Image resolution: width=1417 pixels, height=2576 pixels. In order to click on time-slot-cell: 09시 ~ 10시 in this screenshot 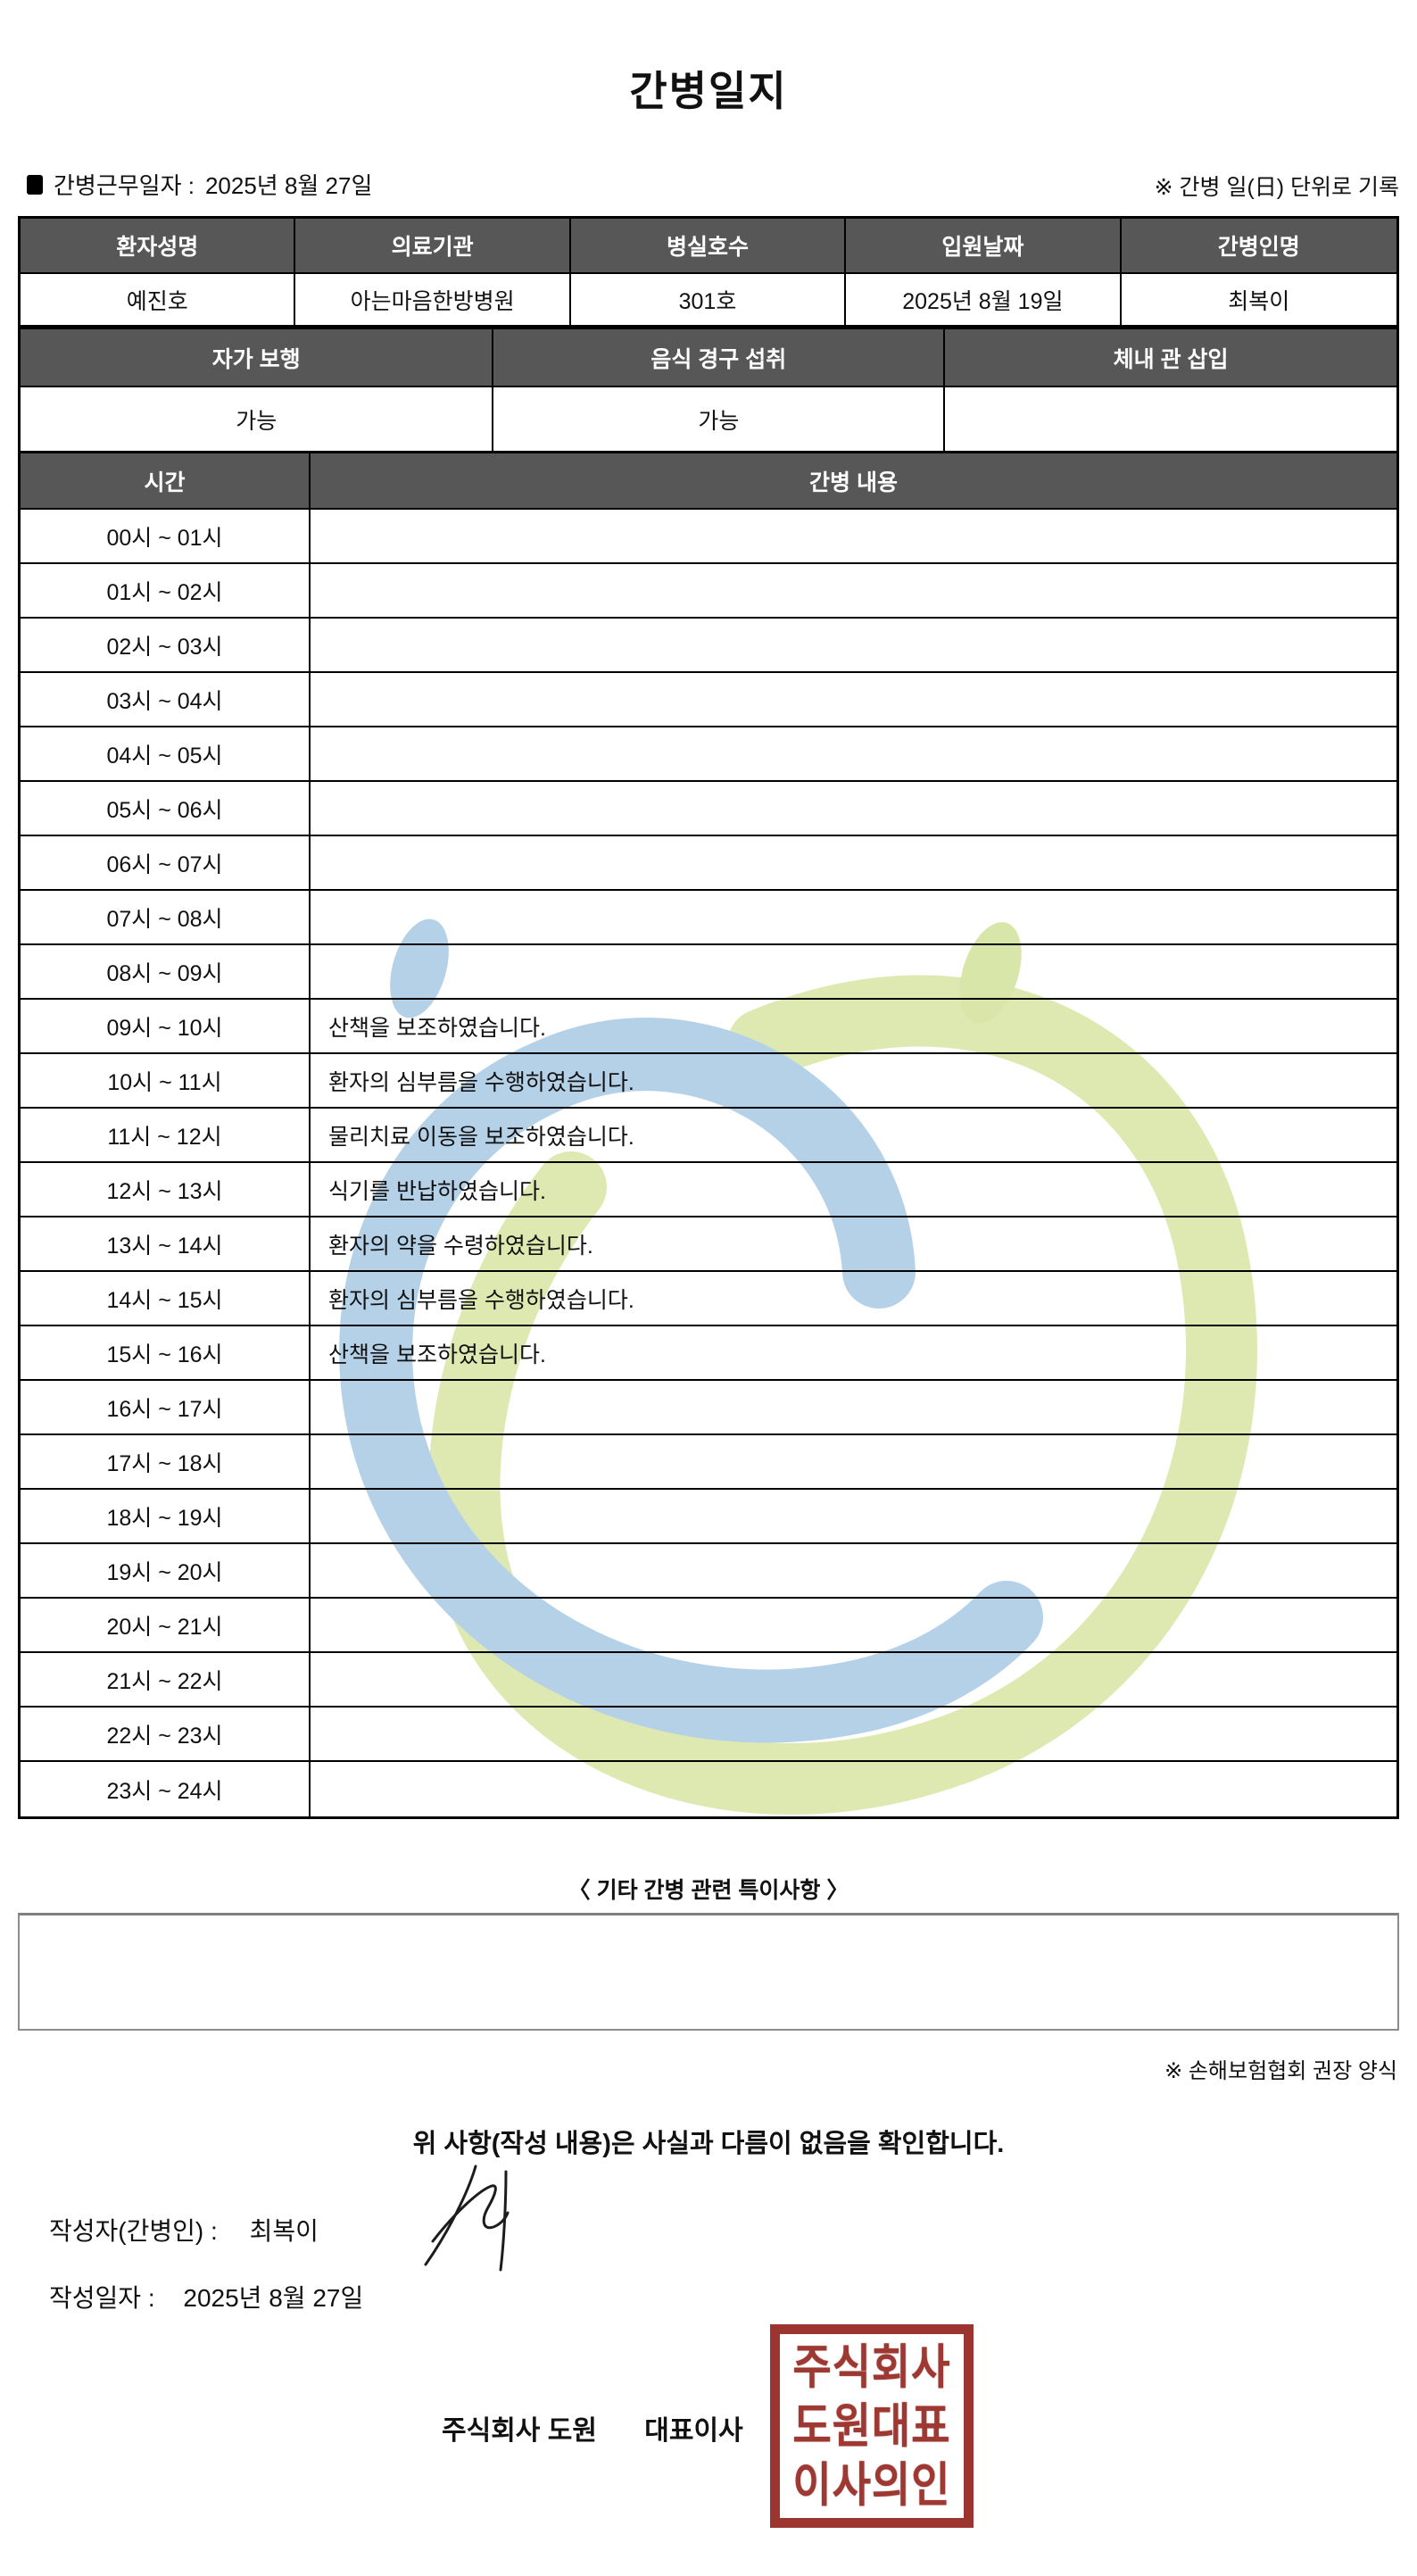, I will do `click(166, 1027)`.